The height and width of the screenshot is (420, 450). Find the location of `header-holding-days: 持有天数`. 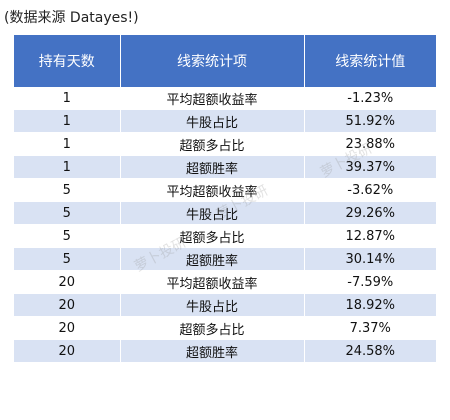

header-holding-days: 持有天数 is located at coordinates (67, 61).